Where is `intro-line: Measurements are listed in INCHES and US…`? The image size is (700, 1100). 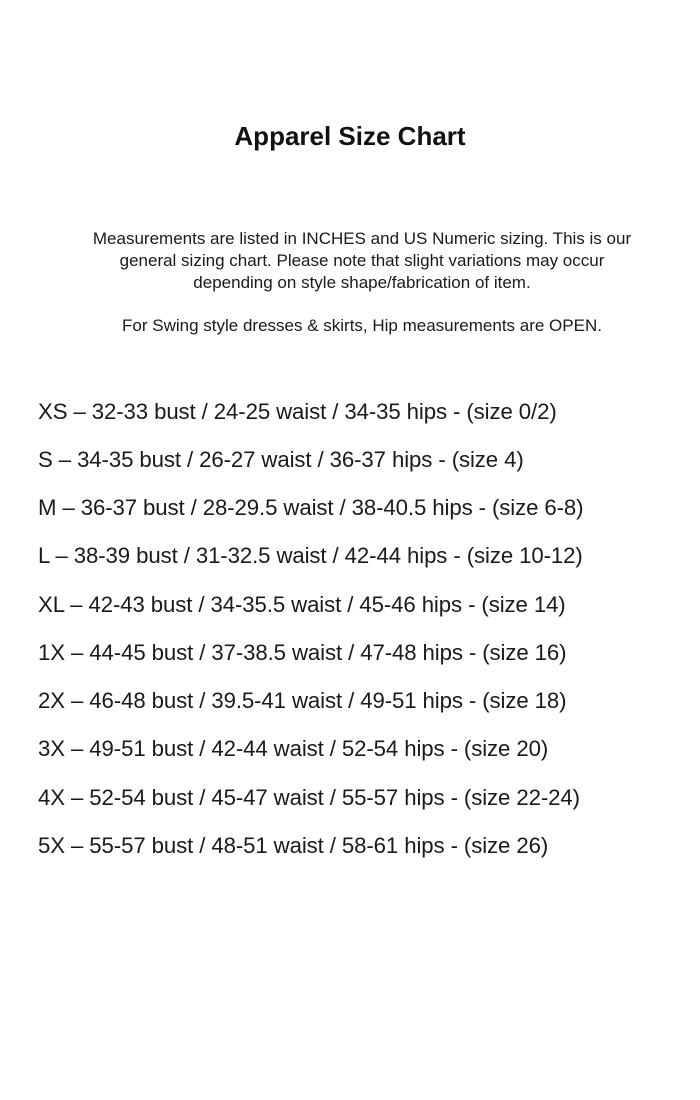
intro-line: Measurements are listed in INCHES and US… is located at coordinates (362, 238).